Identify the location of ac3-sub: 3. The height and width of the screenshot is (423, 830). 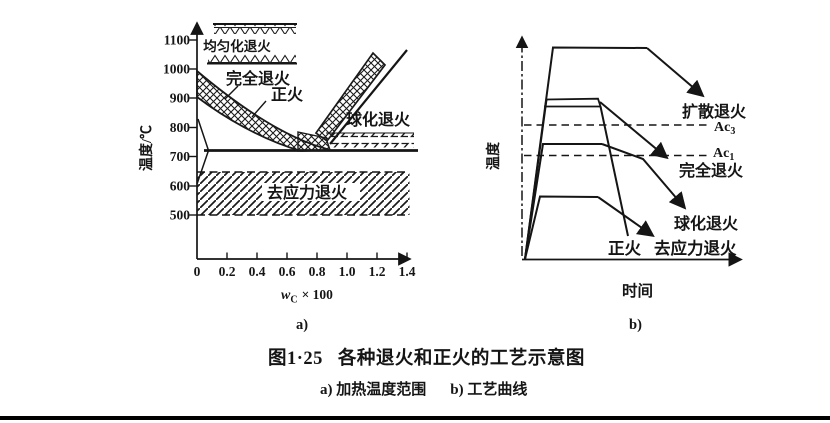
(732, 131).